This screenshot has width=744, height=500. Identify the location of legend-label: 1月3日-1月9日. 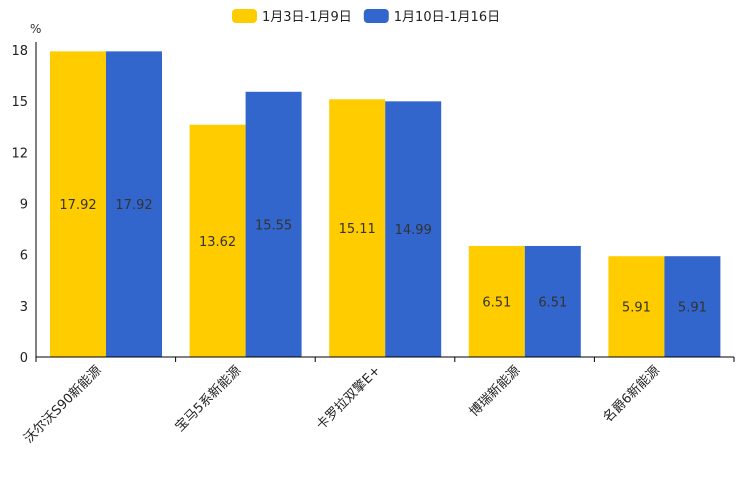
(307, 17).